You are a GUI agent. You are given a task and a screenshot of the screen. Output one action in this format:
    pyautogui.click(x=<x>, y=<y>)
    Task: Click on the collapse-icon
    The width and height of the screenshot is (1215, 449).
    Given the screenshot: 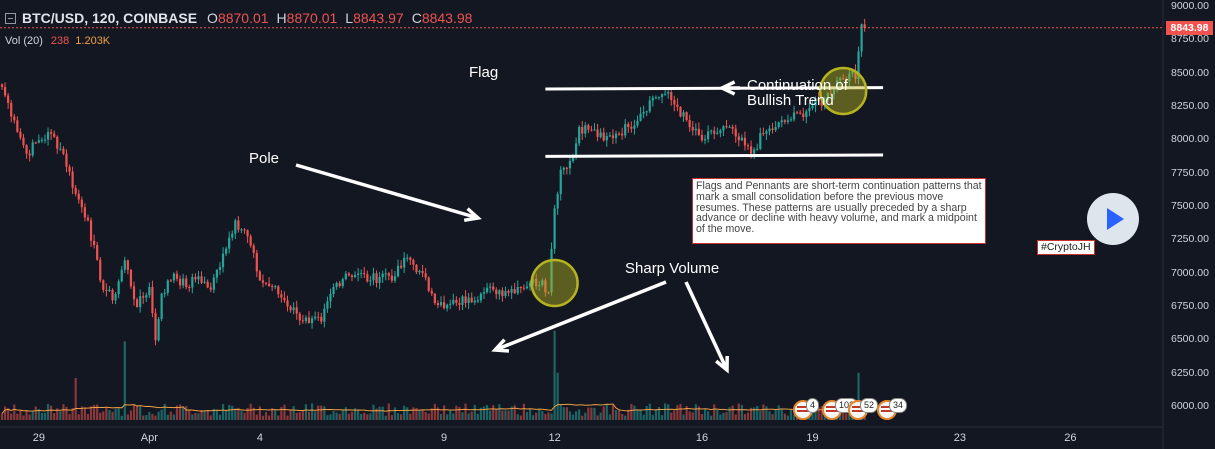 What is the action you would take?
    pyautogui.click(x=10, y=18)
    